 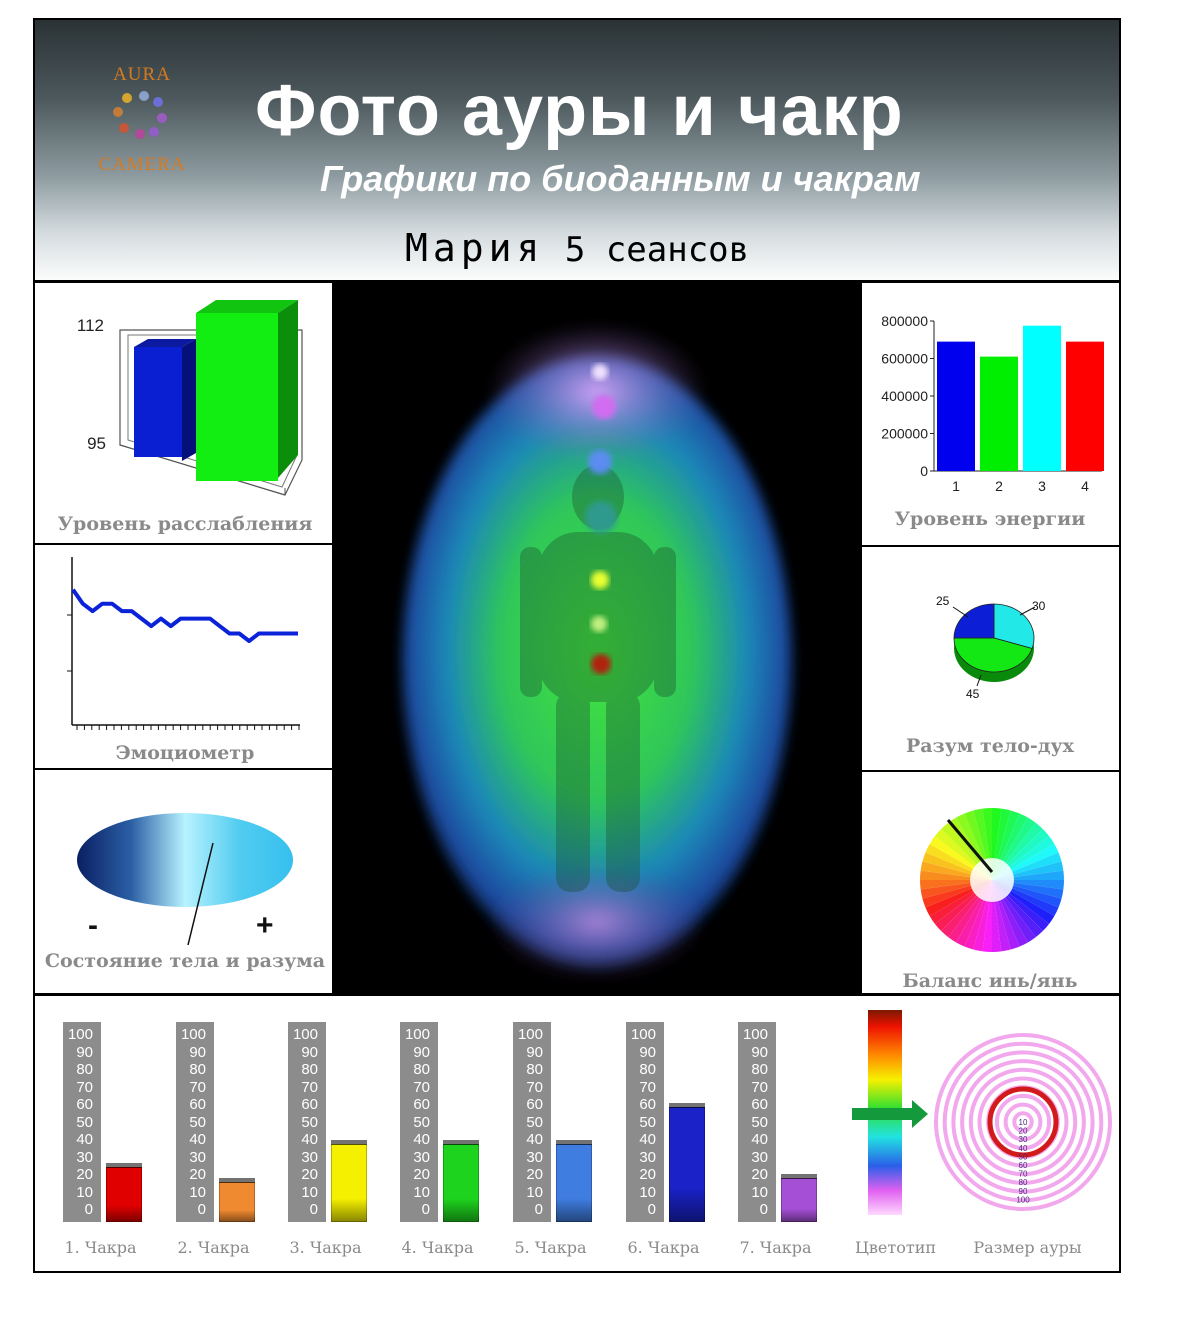 What do you see at coordinates (185, 860) in the screenshot?
I see `state-ellipse` at bounding box center [185, 860].